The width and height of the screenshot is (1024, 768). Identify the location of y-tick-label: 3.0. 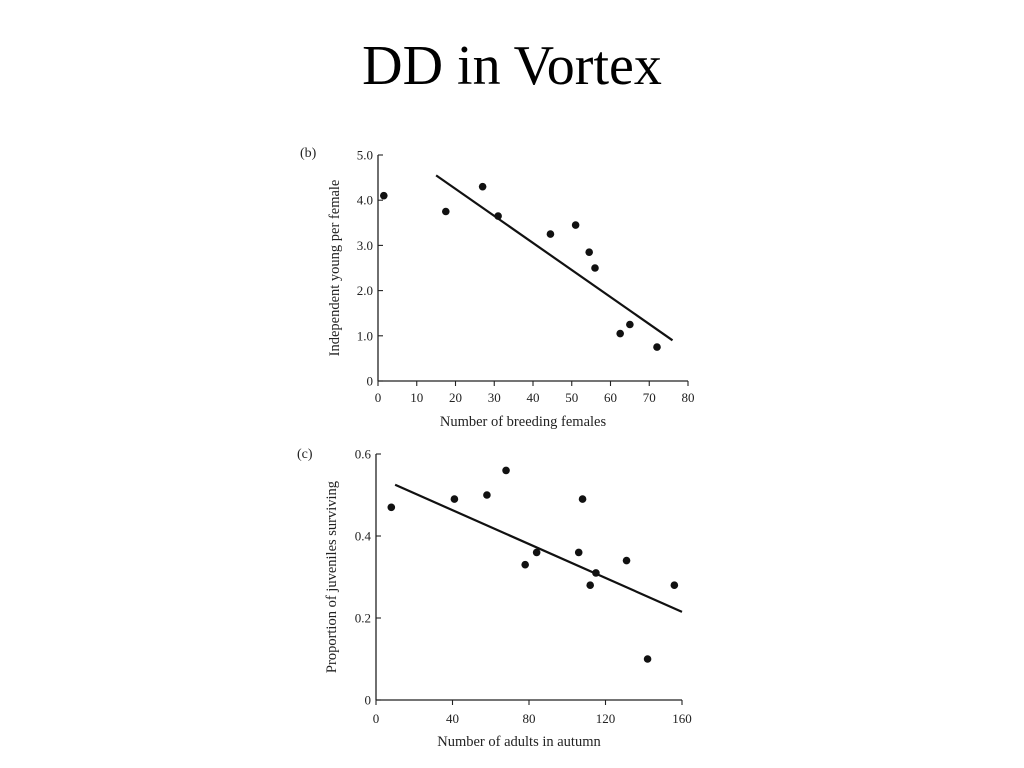
(365, 245).